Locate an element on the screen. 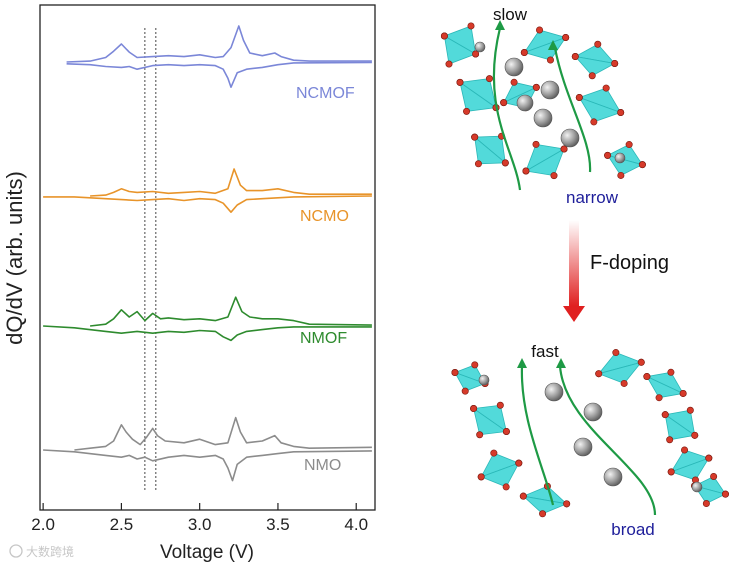 The height and width of the screenshot is (568, 734). broad-label: broad is located at coordinates (632, 529).